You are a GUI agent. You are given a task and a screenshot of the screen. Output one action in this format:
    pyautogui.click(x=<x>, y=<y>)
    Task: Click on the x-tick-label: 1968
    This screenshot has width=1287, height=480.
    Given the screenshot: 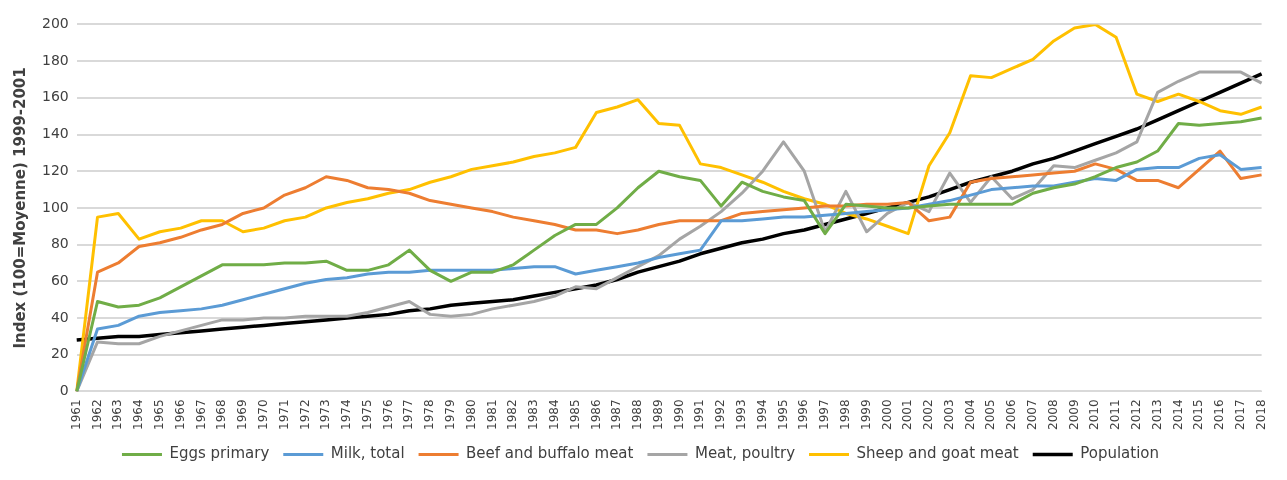 What is the action you would take?
    pyautogui.click(x=221, y=415)
    